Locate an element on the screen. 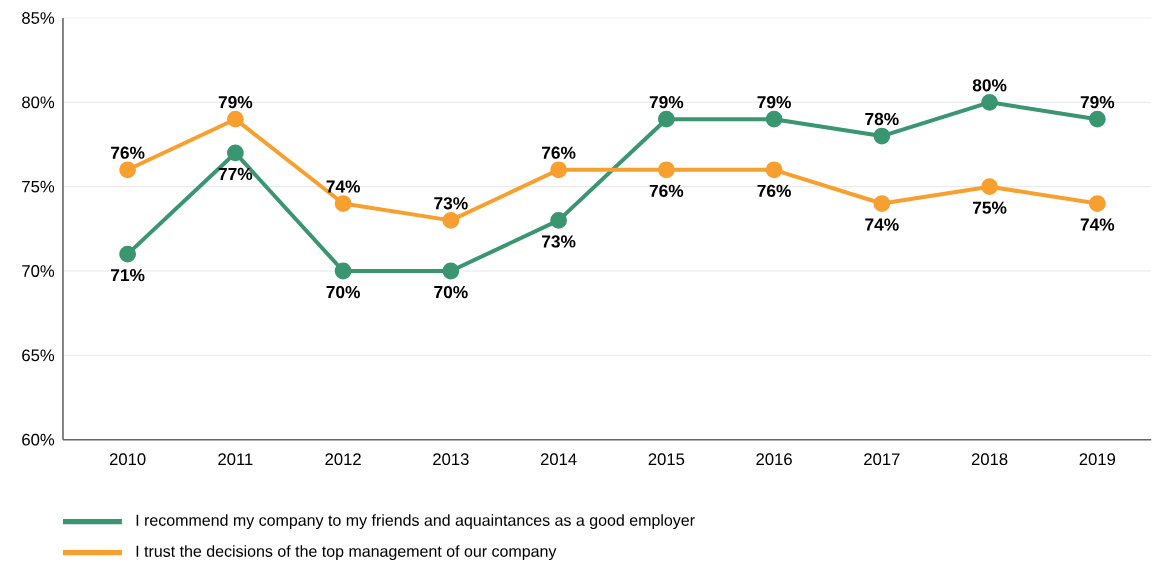 Image resolution: width=1152 pixels, height=566 pixels. legend-label: I recommend my company to my friends and aquaintances as a good employer is located at coordinates (415, 522).